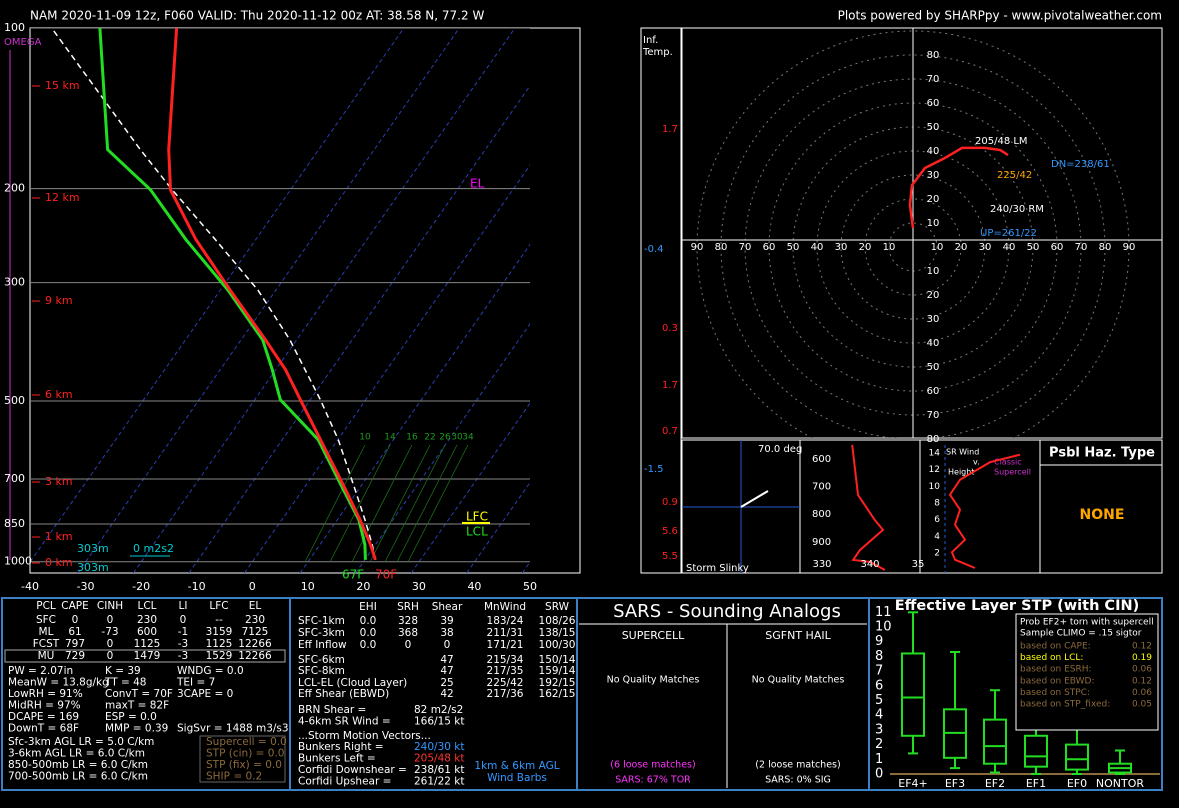 The image size is (1179, 808). I want to click on label: SARS: 67% TOR, so click(653, 780).